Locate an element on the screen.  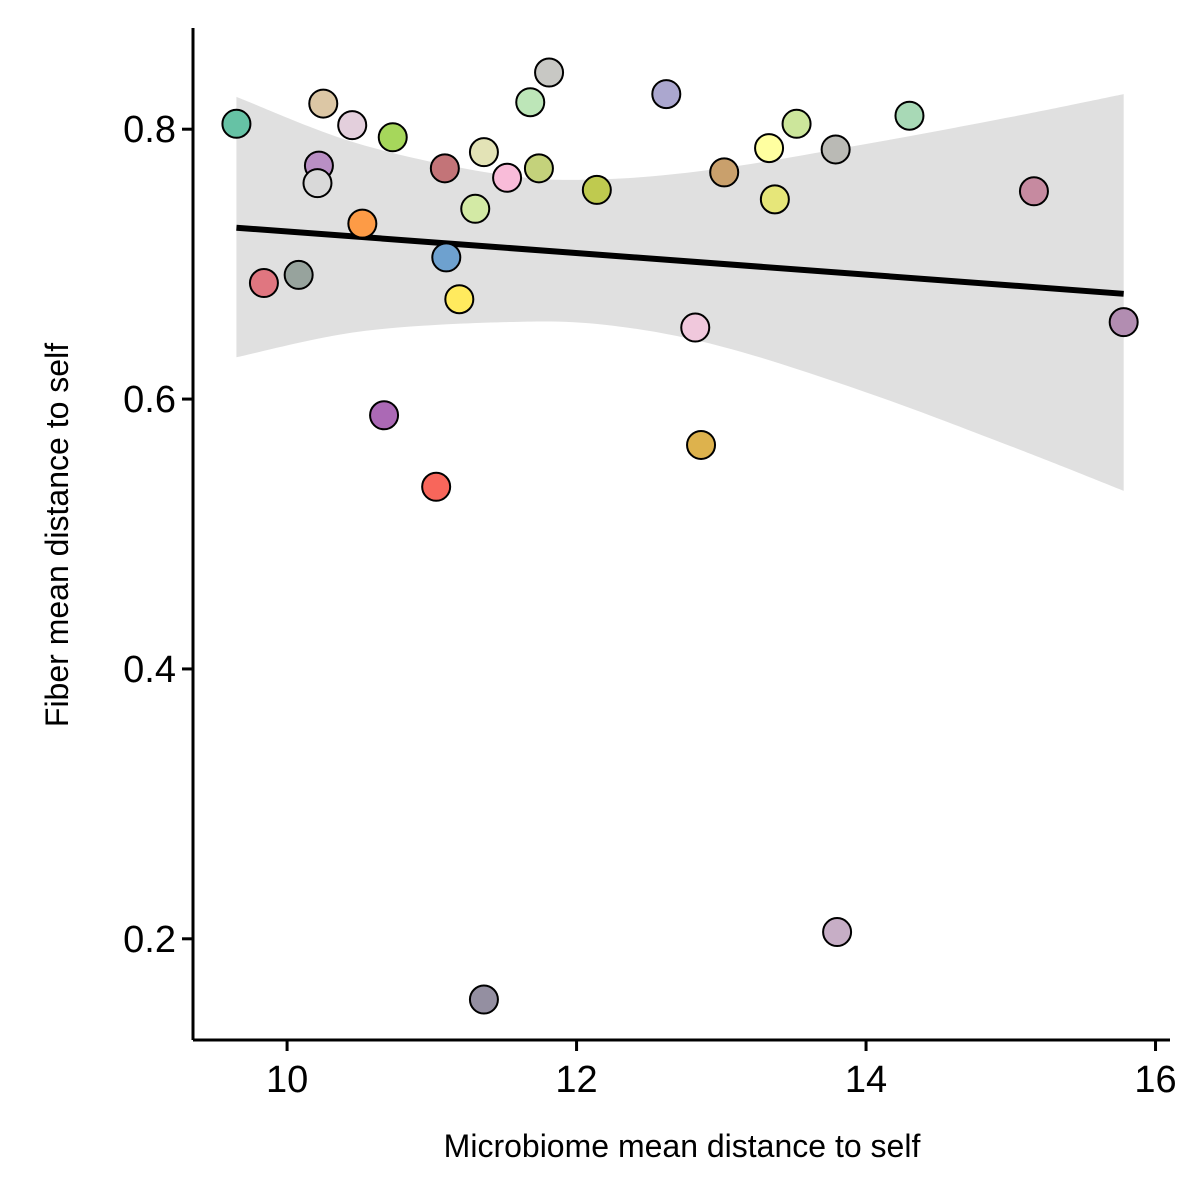
y-tick-label: 0.8 is located at coordinates (149, 130).